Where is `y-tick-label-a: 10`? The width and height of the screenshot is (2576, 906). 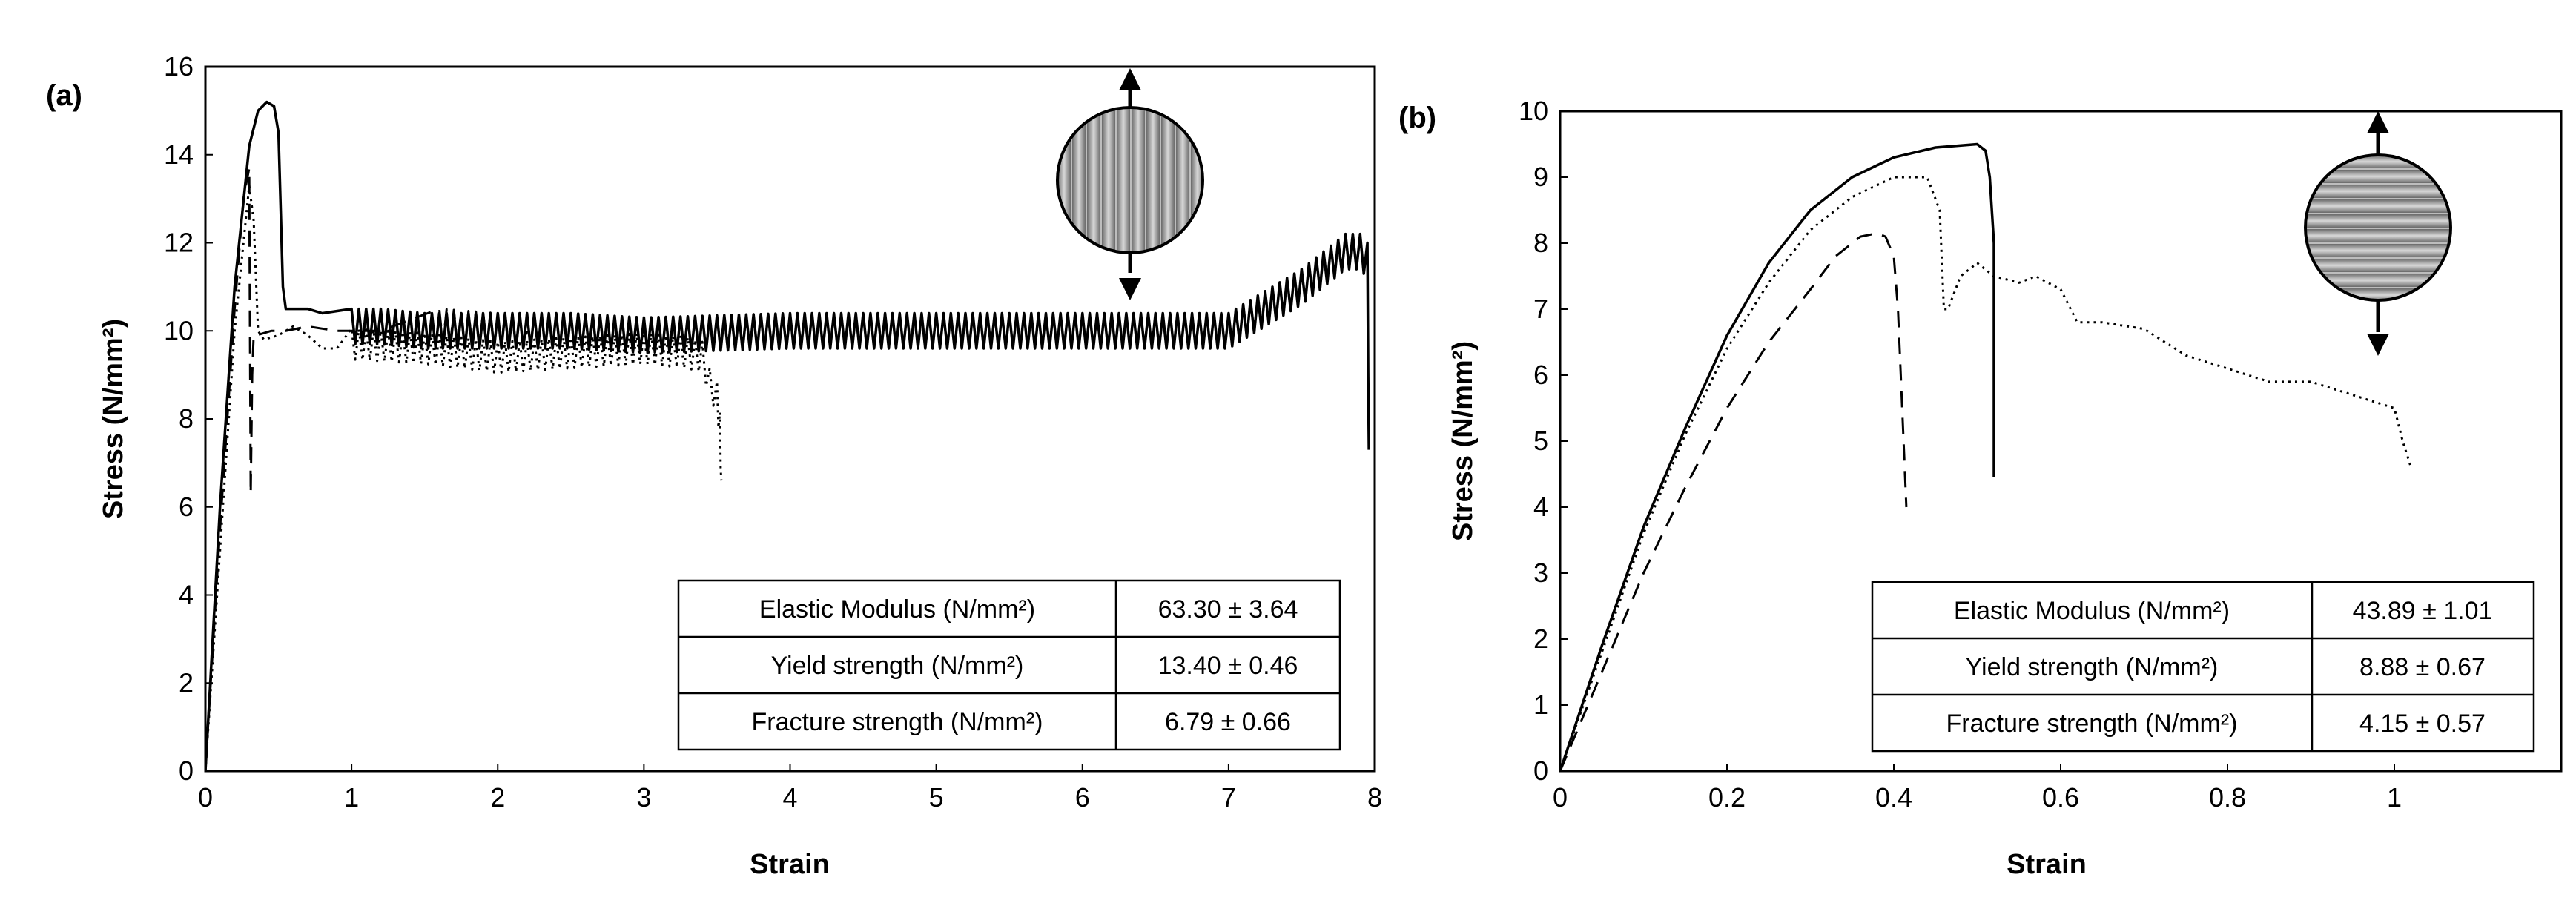
y-tick-label-a: 10 is located at coordinates (179, 330).